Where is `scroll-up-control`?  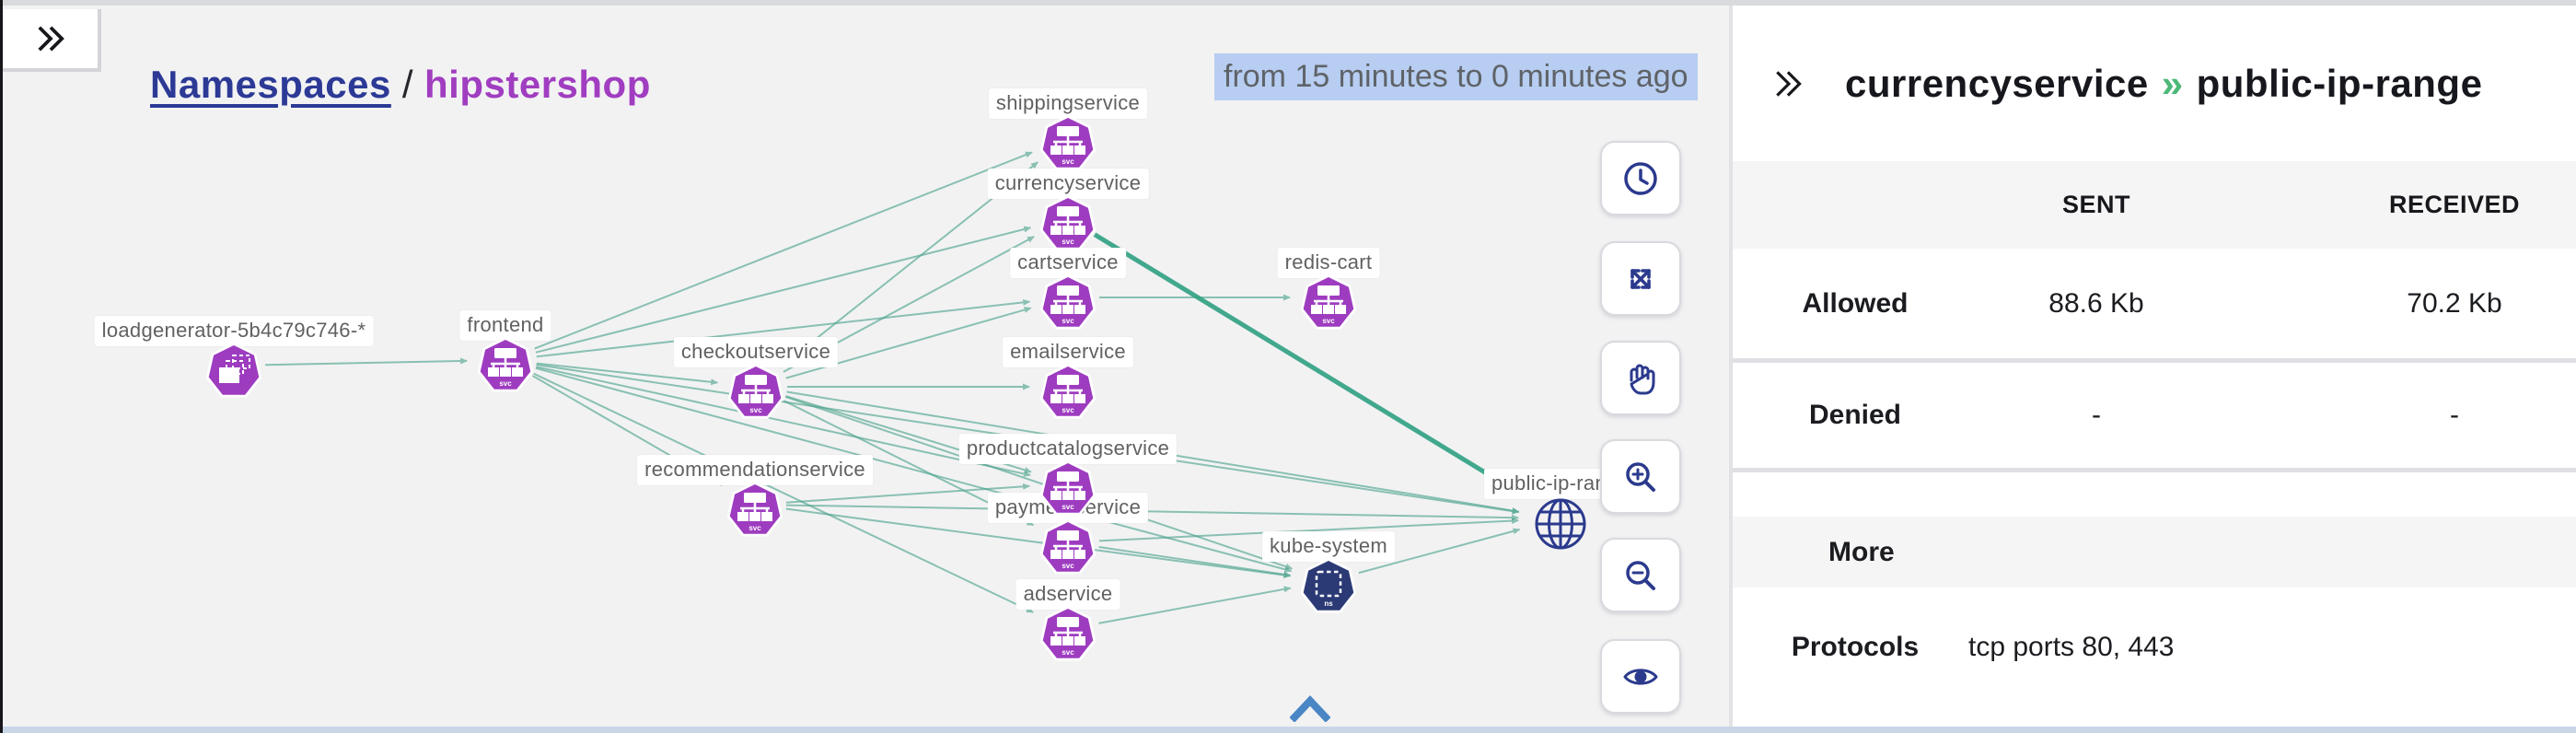
scroll-up-control is located at coordinates (1310, 708).